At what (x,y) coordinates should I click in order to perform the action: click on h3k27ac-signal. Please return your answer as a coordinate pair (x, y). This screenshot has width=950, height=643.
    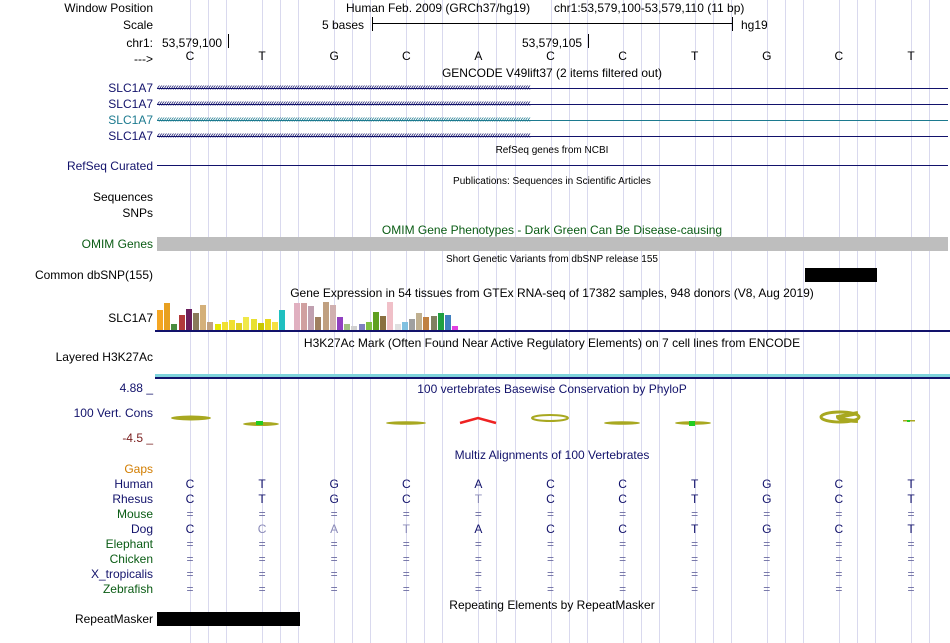
    Looking at the image, I should click on (552, 375).